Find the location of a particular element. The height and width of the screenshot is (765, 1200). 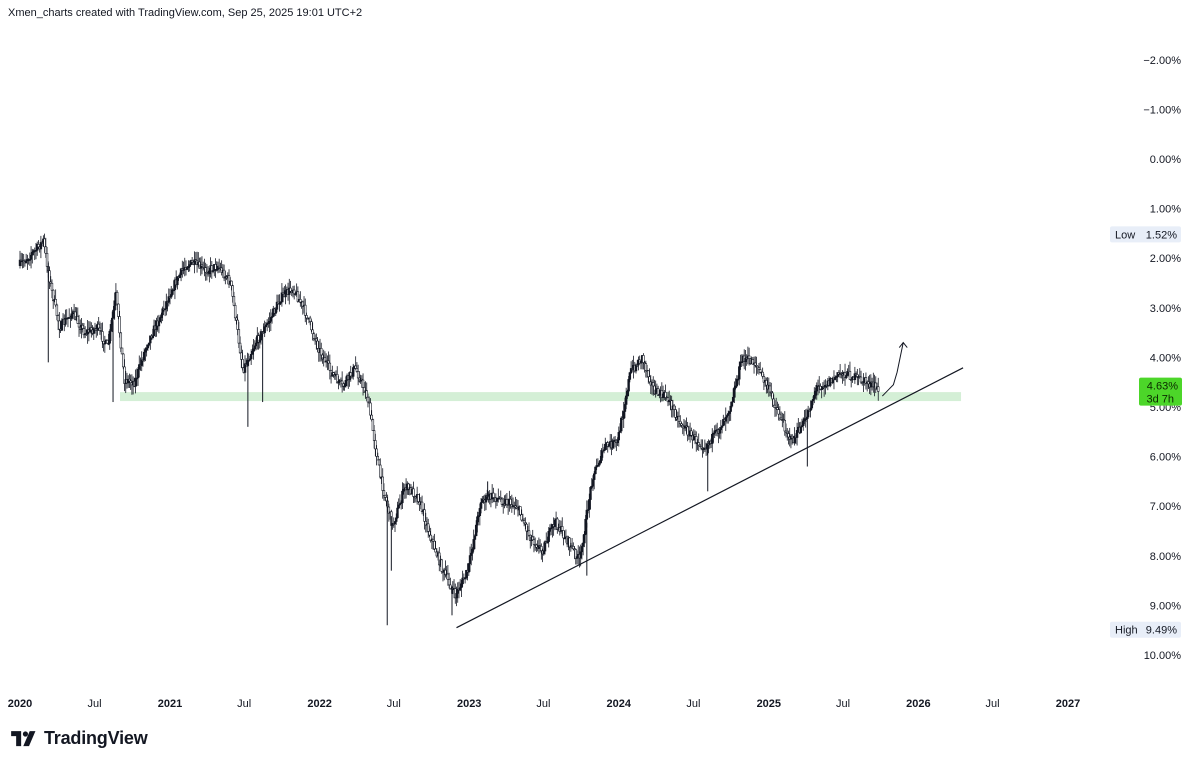

footer: TradingView is located at coordinates (79, 738).